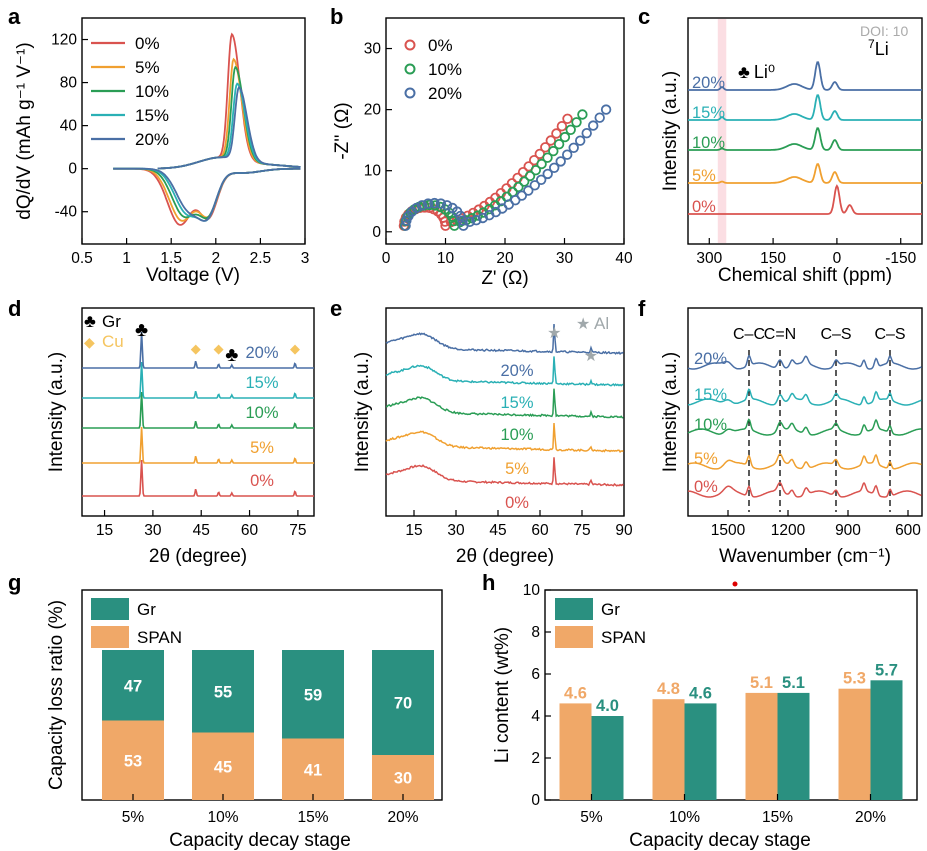  What do you see at coordinates (445, 69) in the screenshot?
I see `panel-b-legend-label: 10%` at bounding box center [445, 69].